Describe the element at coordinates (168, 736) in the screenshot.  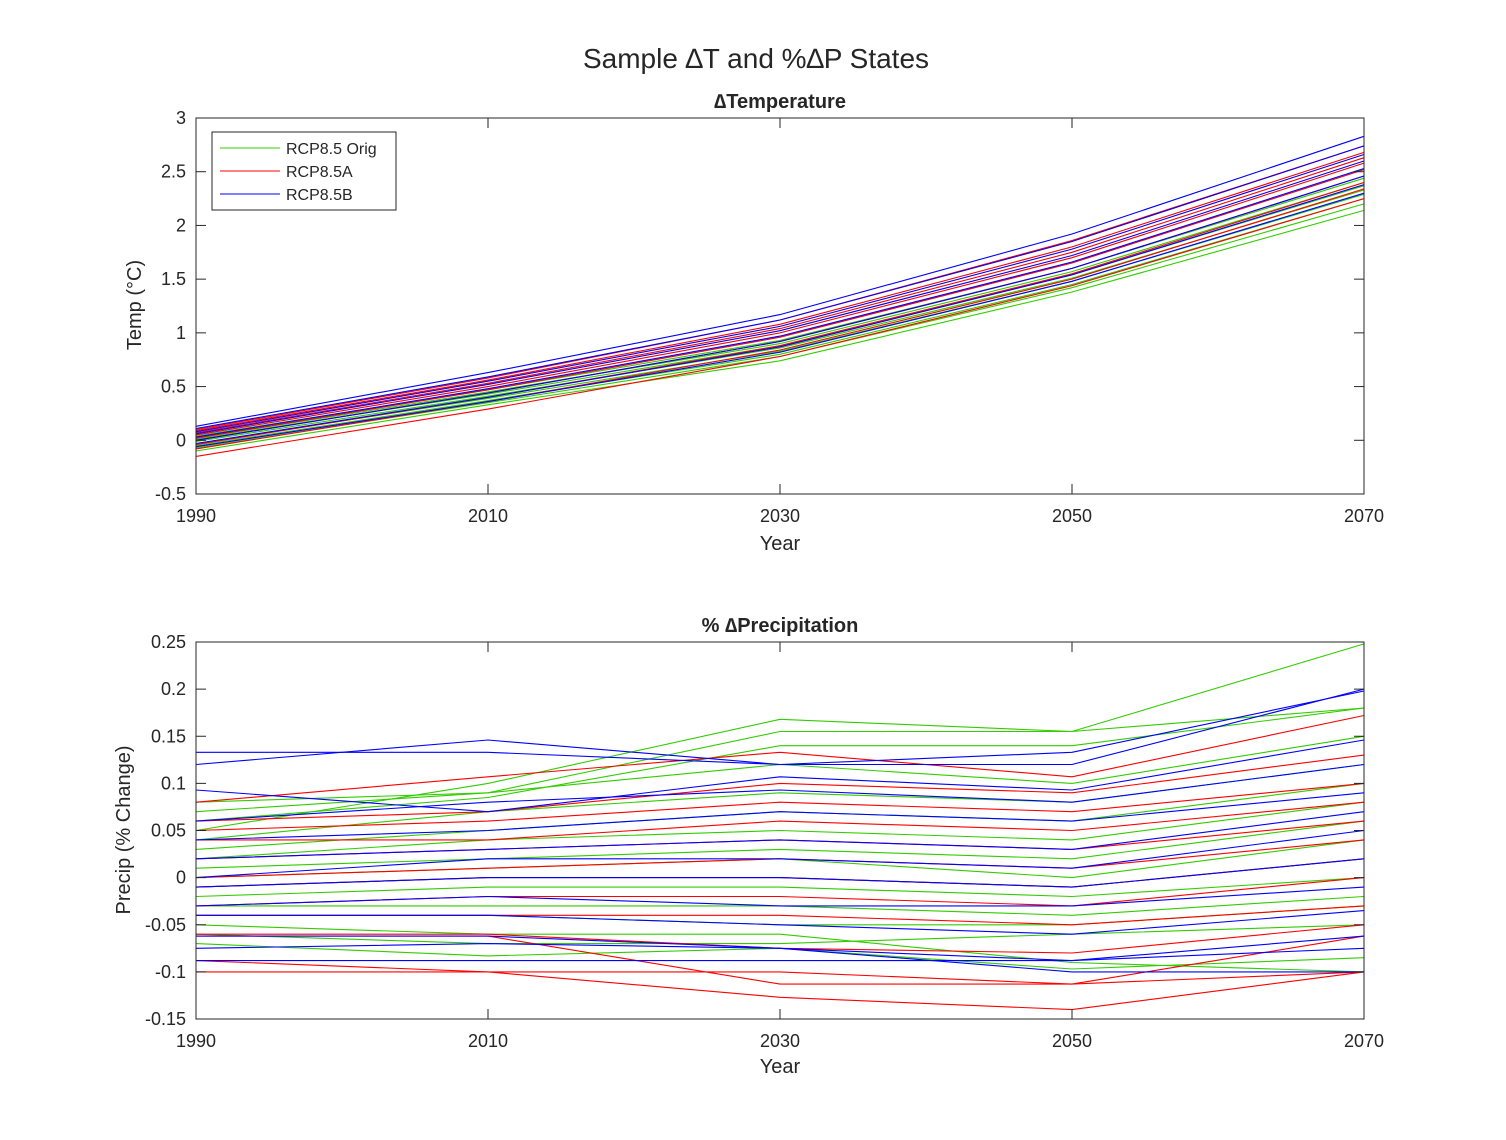
I see `precipitation-y-tick-label-6: 0.15` at that location.